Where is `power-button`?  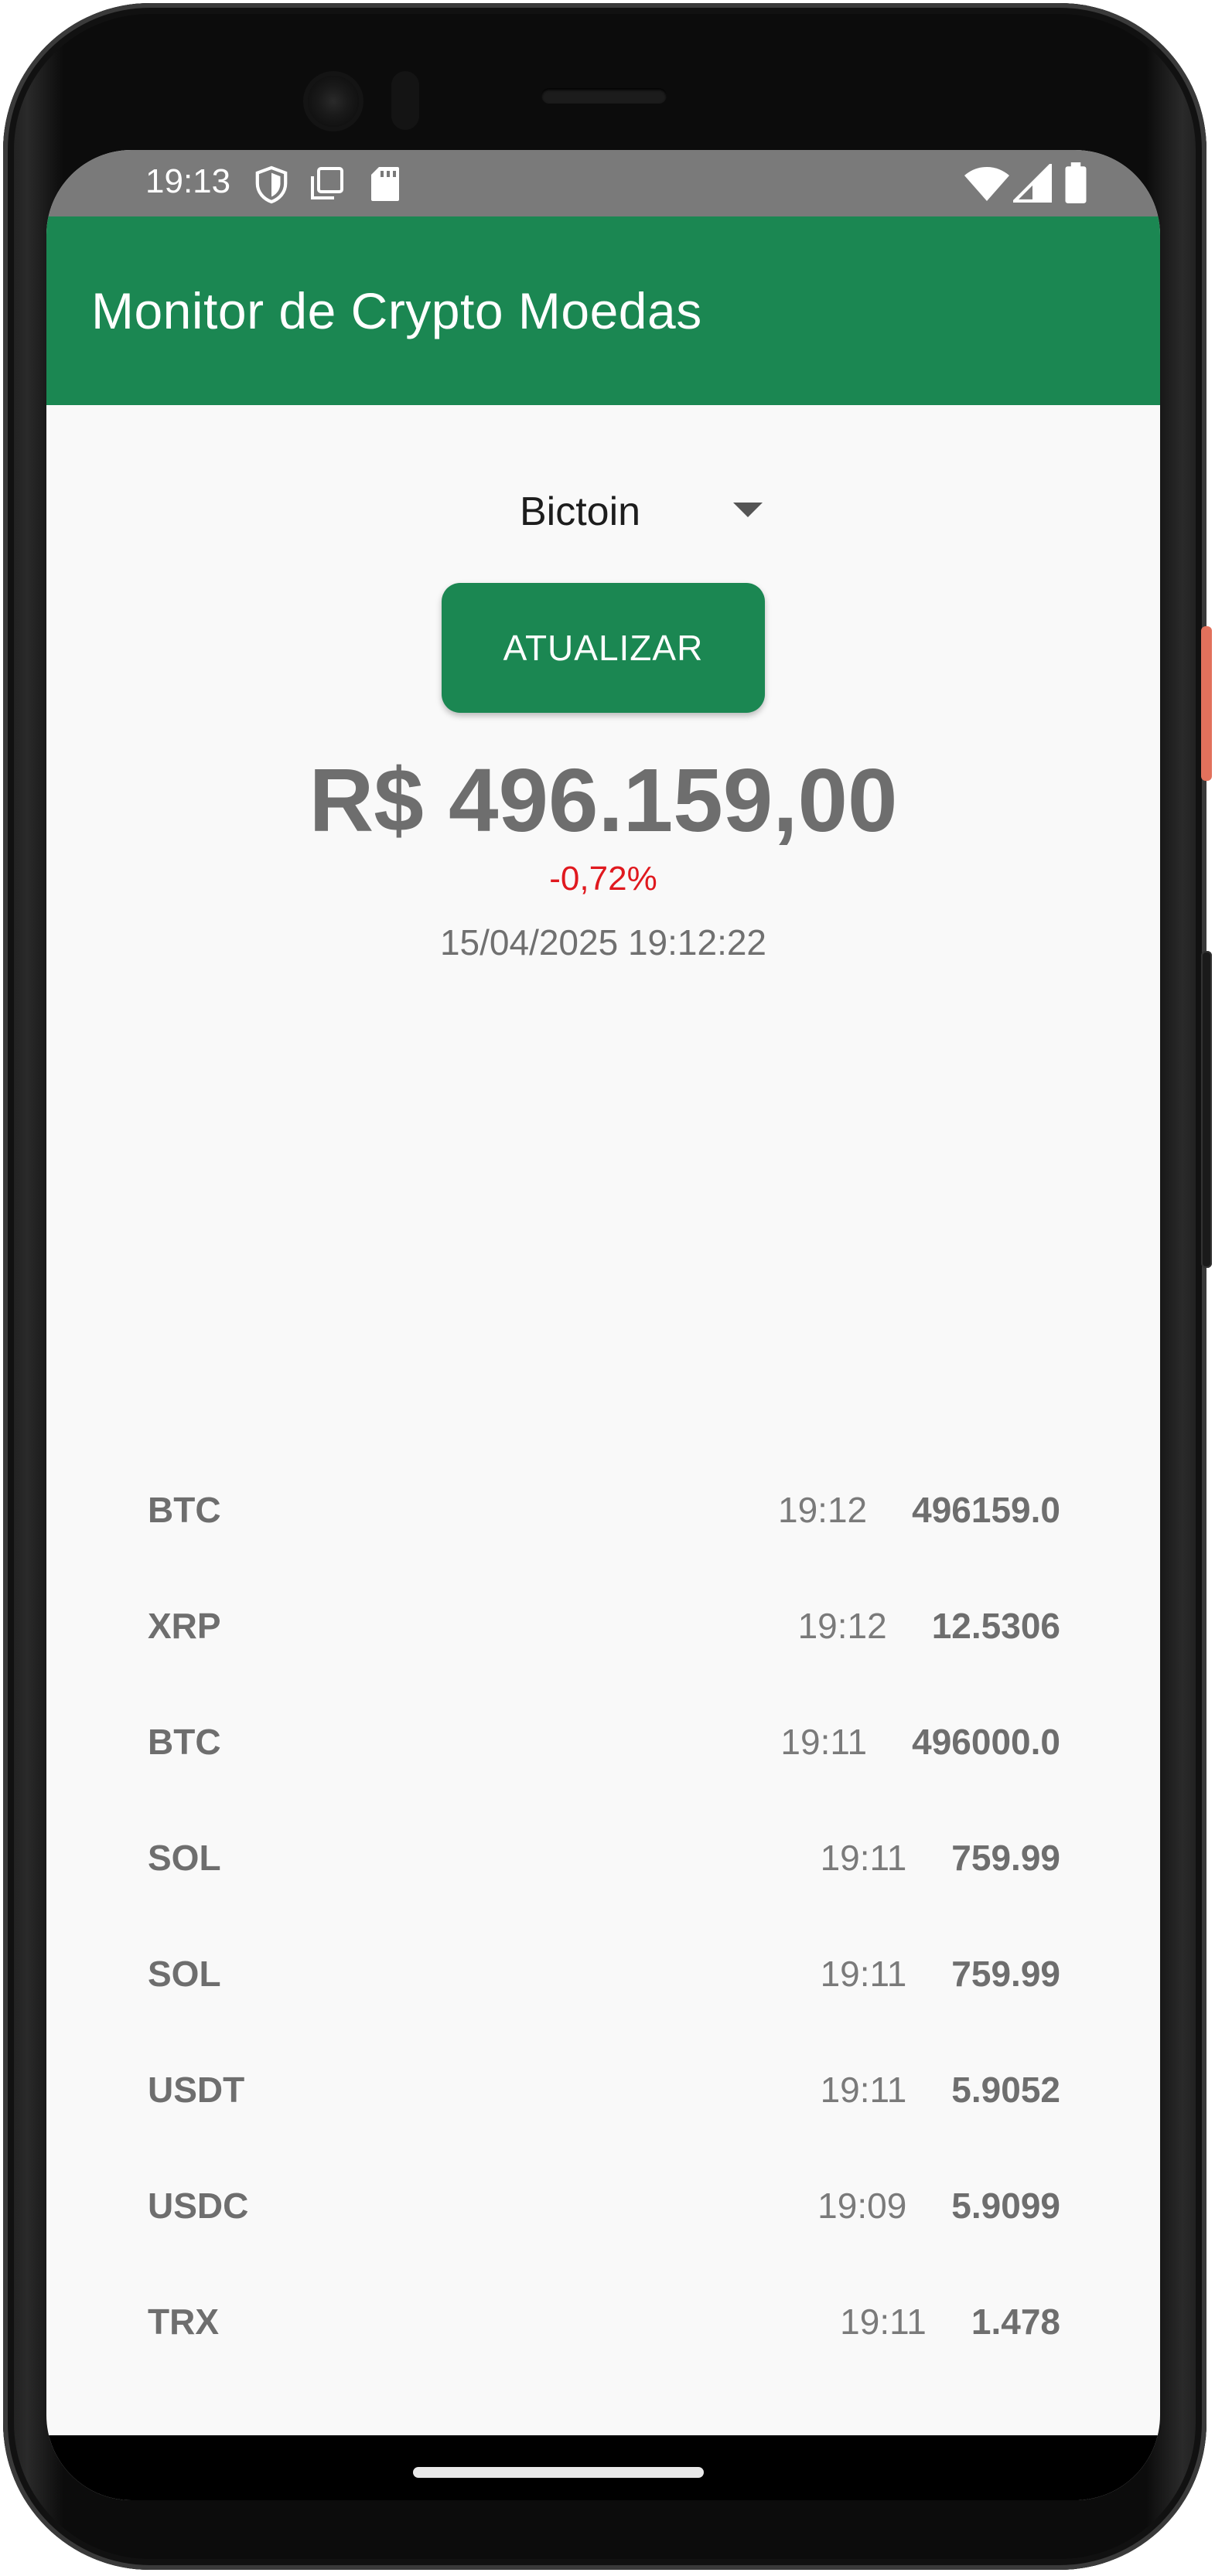 power-button is located at coordinates (1206, 703).